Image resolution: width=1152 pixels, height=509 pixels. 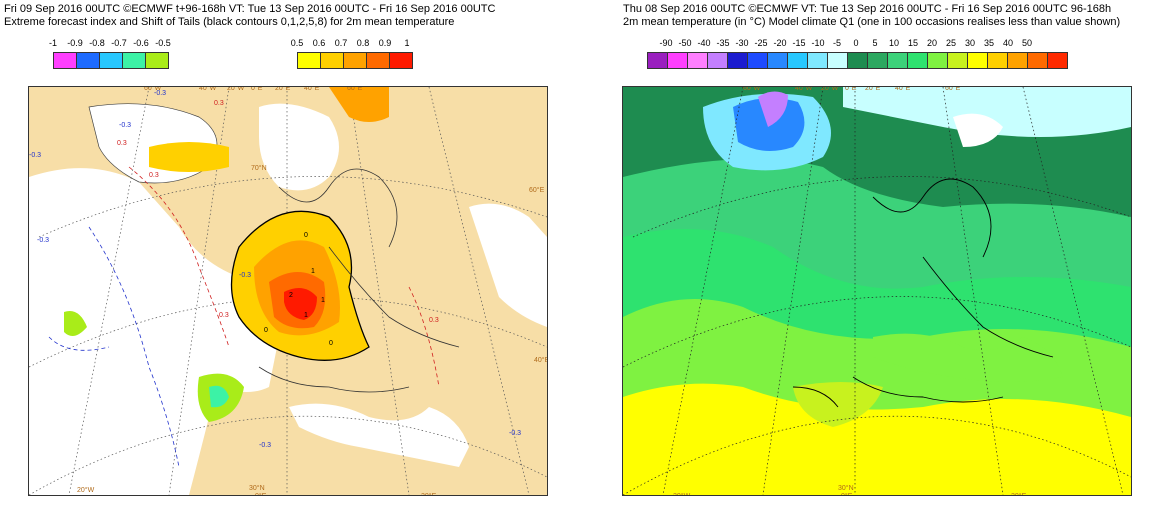 What do you see at coordinates (846, 488) in the screenshot?
I see `climate-bottom-geo-label: 30°N` at bounding box center [846, 488].